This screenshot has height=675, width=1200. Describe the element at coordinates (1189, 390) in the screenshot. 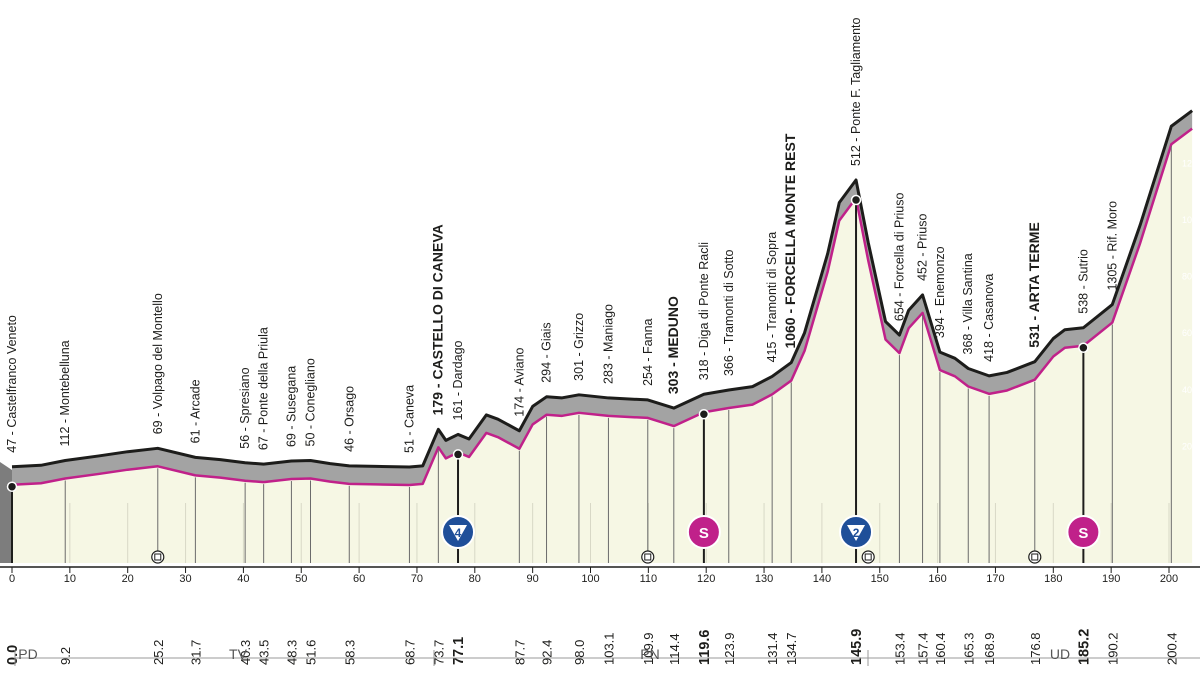

I see `altitude-tick-label: 400` at that location.